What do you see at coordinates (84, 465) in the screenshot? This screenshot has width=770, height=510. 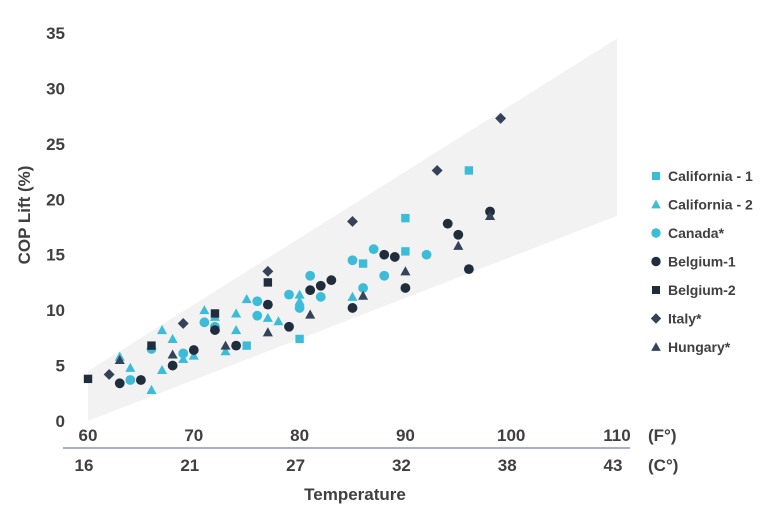 I see `x-tick-label-celsius: 16` at bounding box center [84, 465].